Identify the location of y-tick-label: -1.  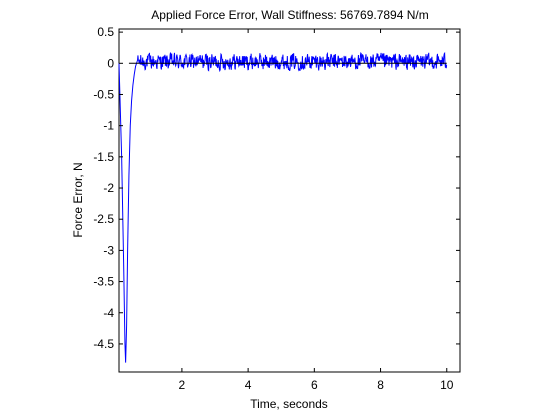
(108, 126).